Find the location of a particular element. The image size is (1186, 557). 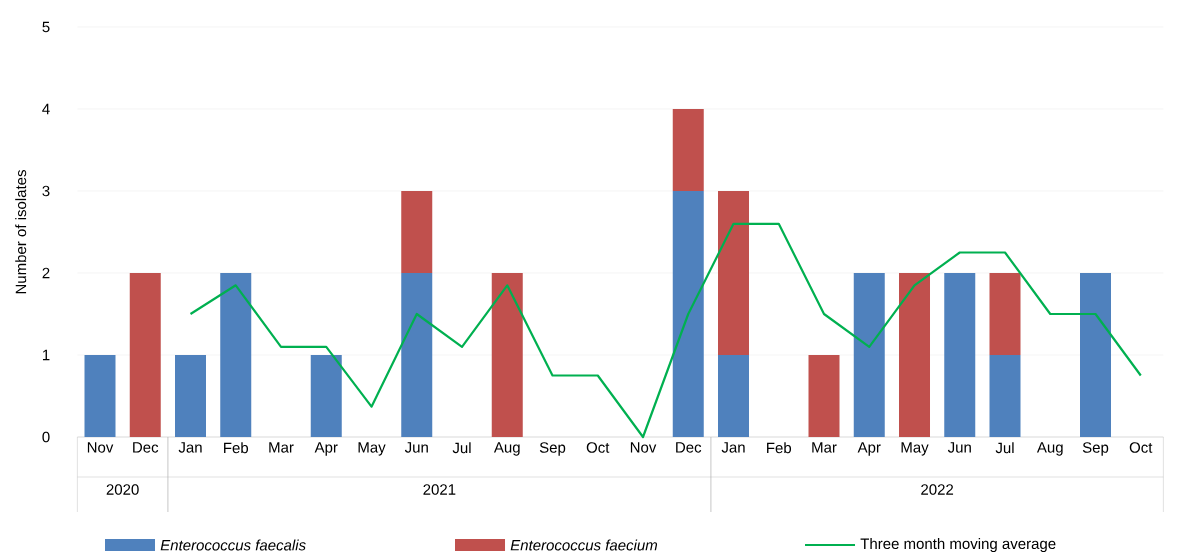

legend-label: Enterococcus faecium is located at coordinates (584, 545).